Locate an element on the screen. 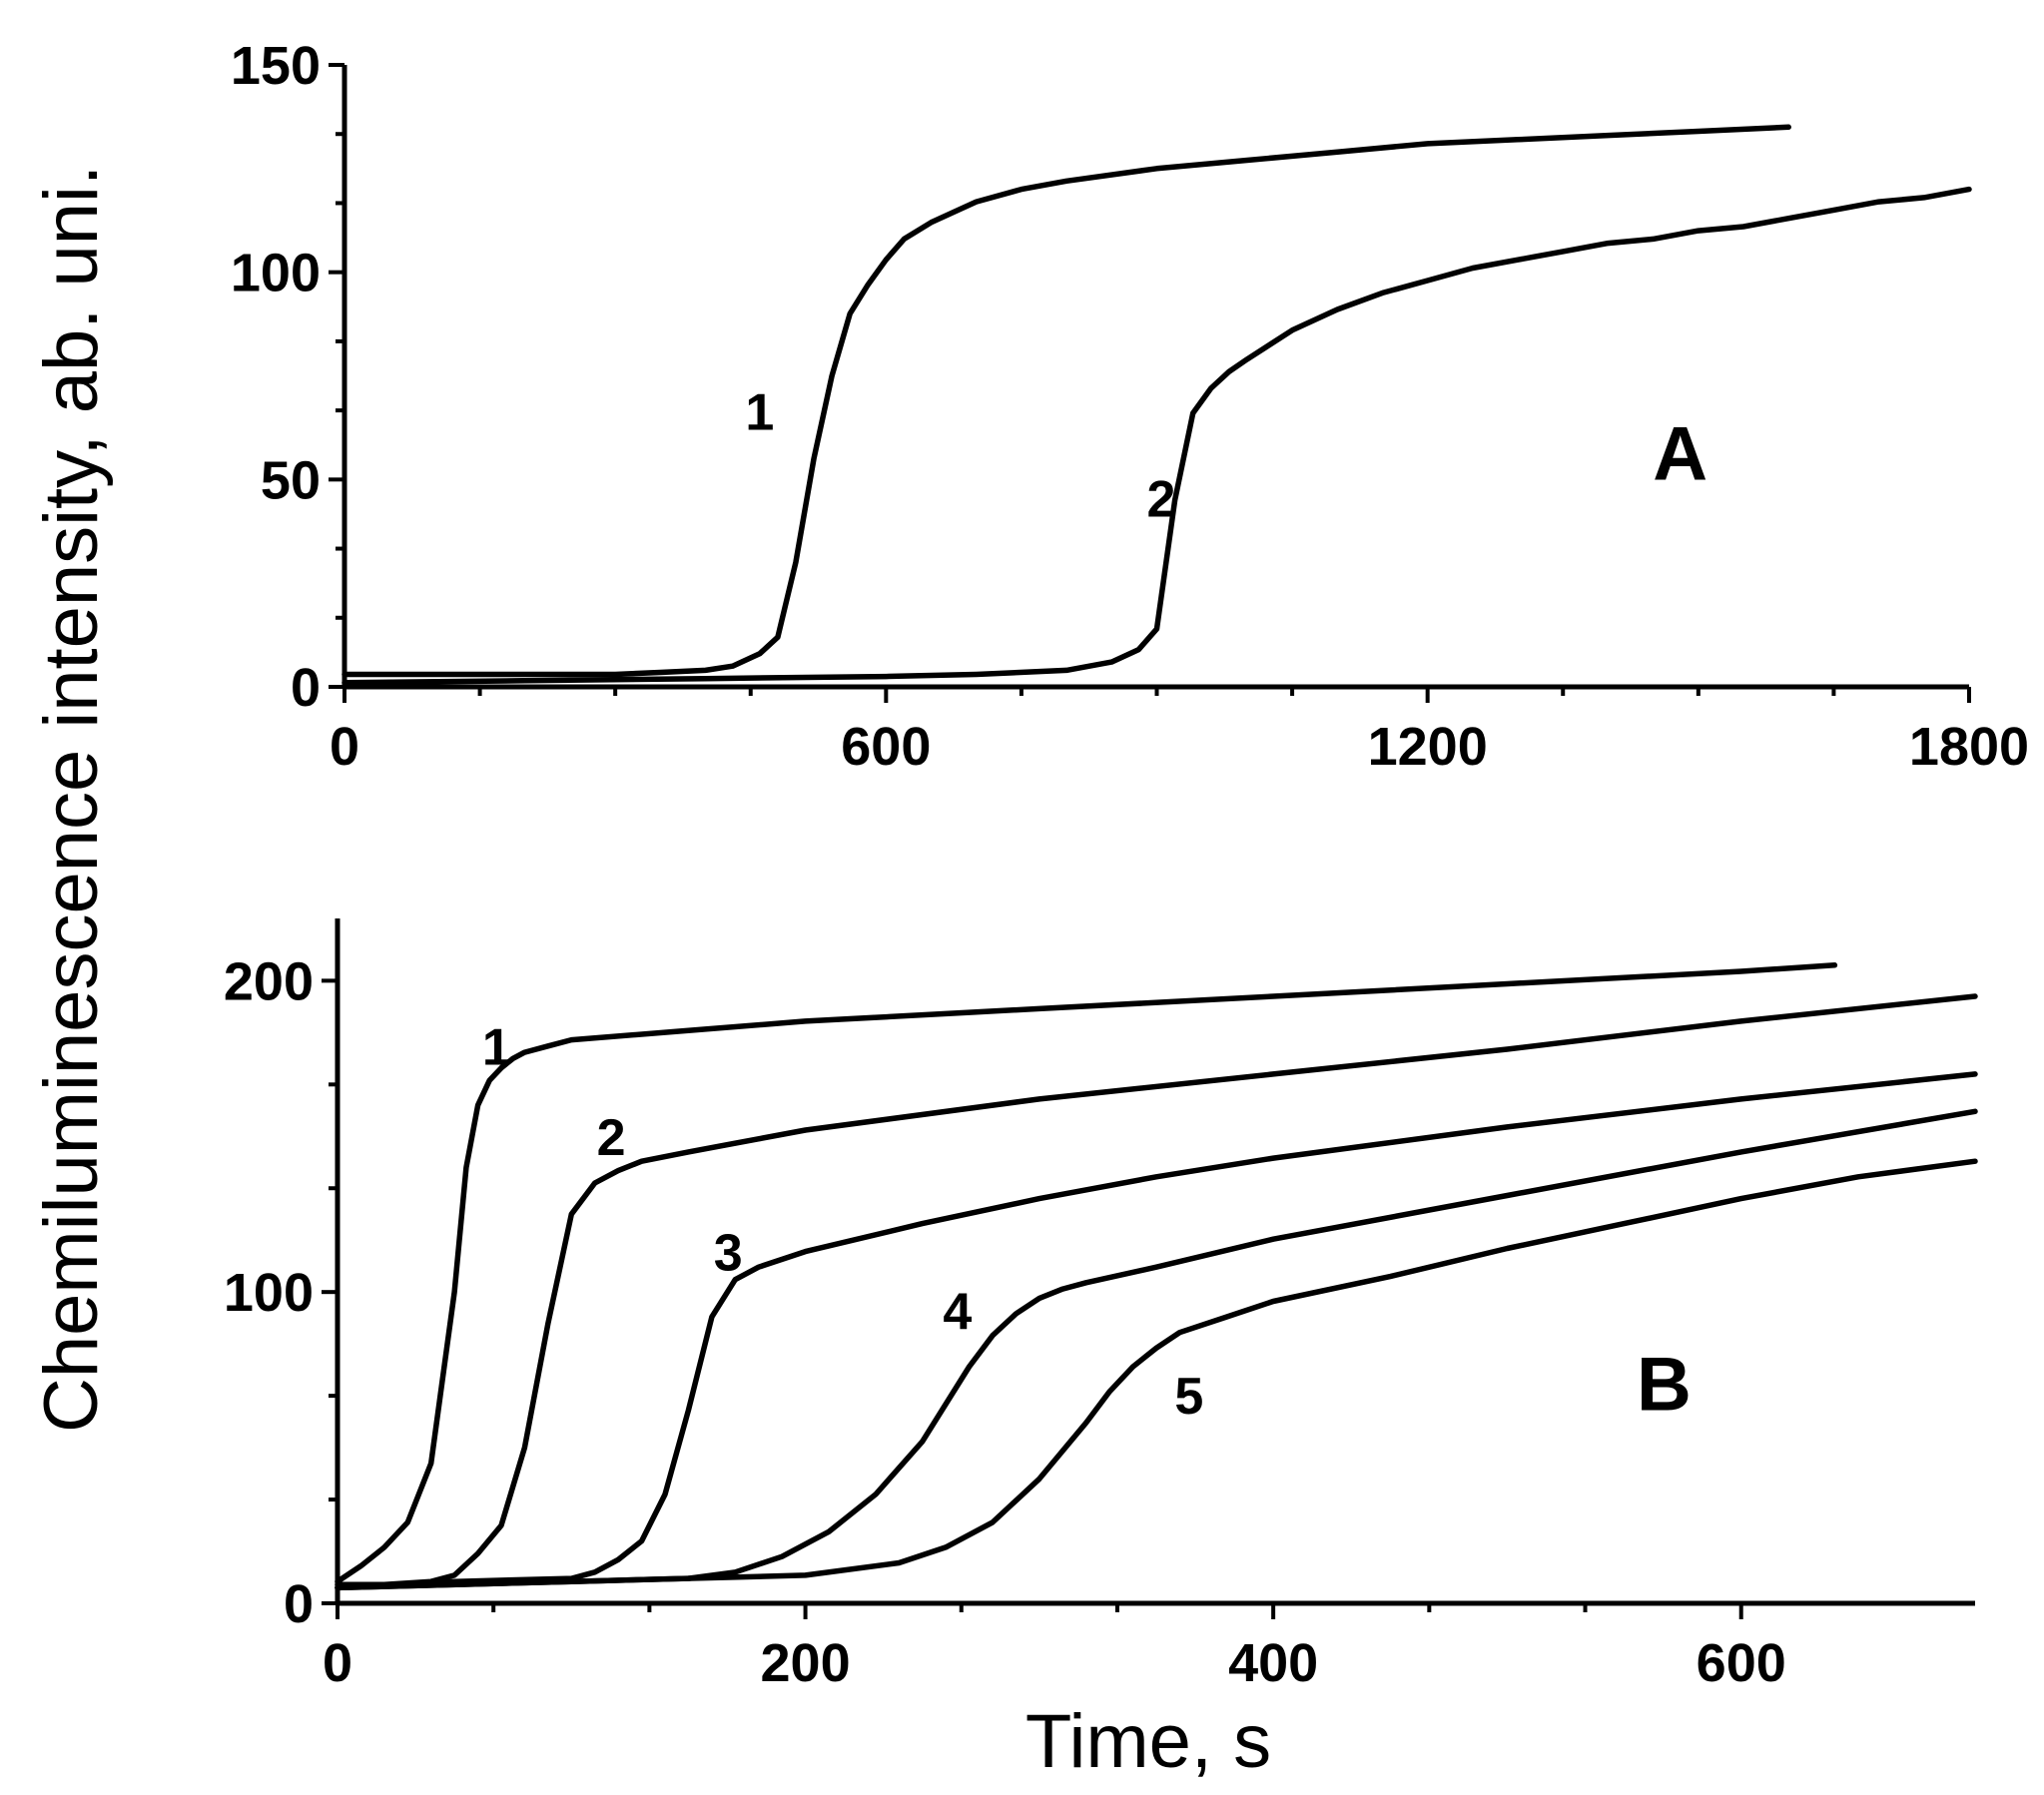 This screenshot has width=2044, height=1795. panel-b-letter: B is located at coordinates (1664, 1385).